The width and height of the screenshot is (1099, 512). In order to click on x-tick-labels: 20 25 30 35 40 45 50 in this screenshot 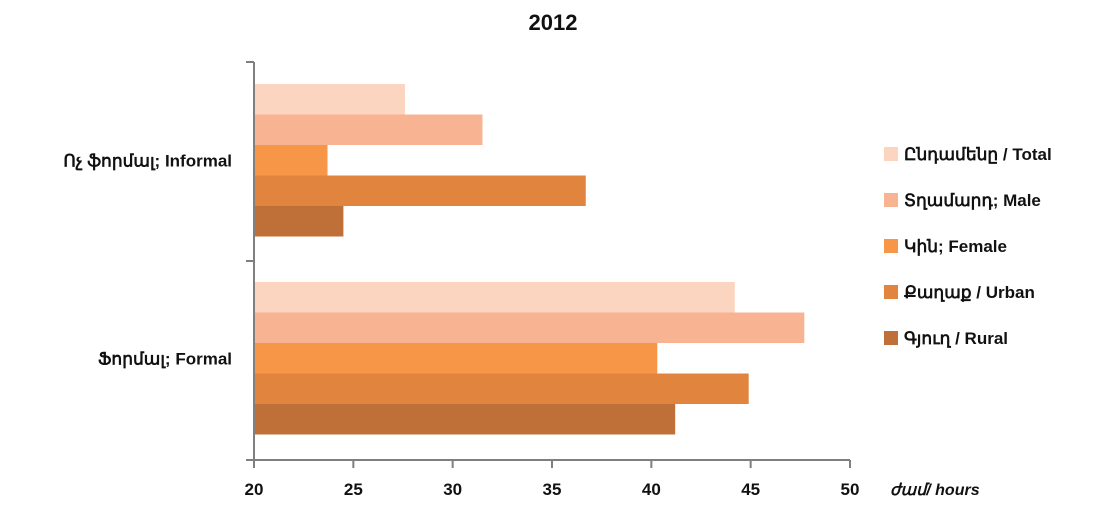, I will do `click(552, 489)`.